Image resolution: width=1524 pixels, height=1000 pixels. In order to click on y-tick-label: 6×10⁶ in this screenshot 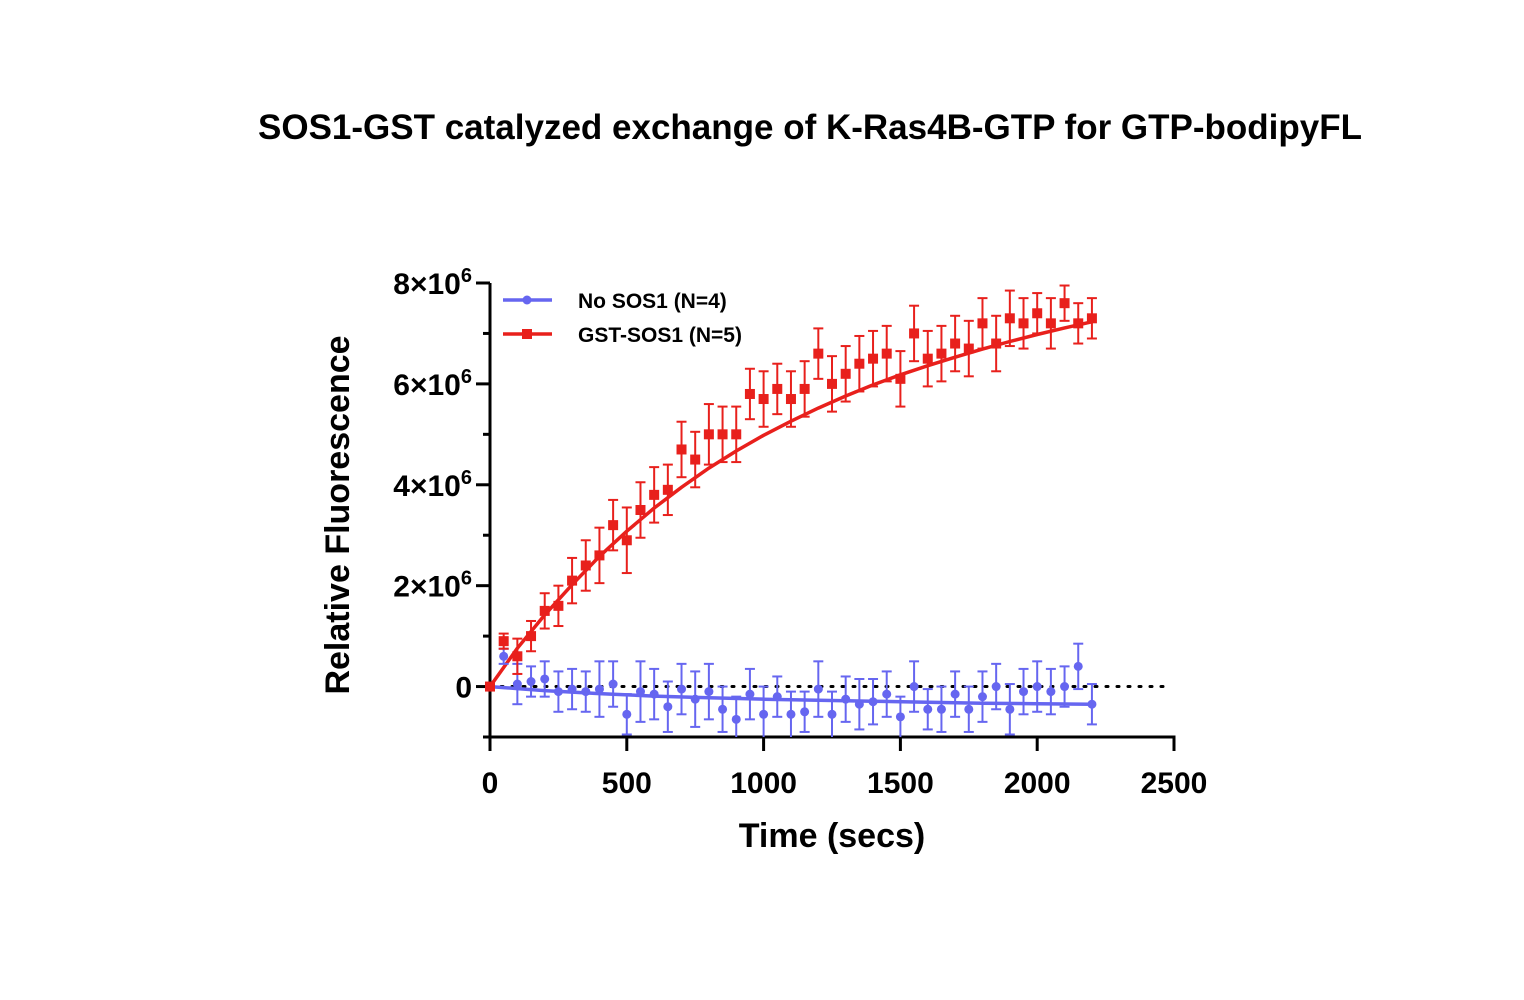, I will do `click(432, 384)`.